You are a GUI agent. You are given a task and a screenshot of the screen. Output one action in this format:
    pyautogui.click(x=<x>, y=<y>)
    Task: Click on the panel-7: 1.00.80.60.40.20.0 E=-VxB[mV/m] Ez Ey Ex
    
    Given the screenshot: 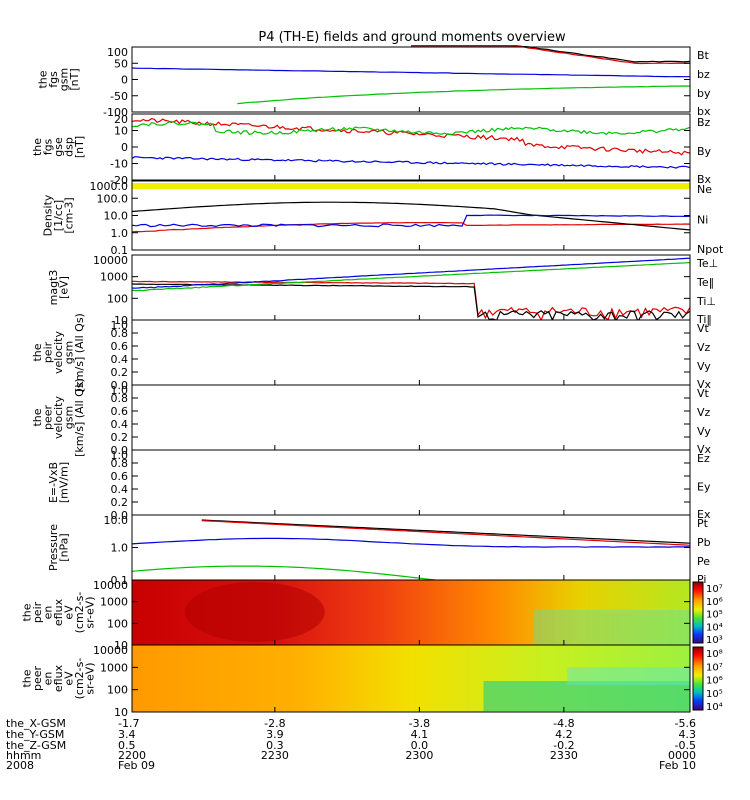 What is the action you would take?
    pyautogui.click(x=379, y=485)
    